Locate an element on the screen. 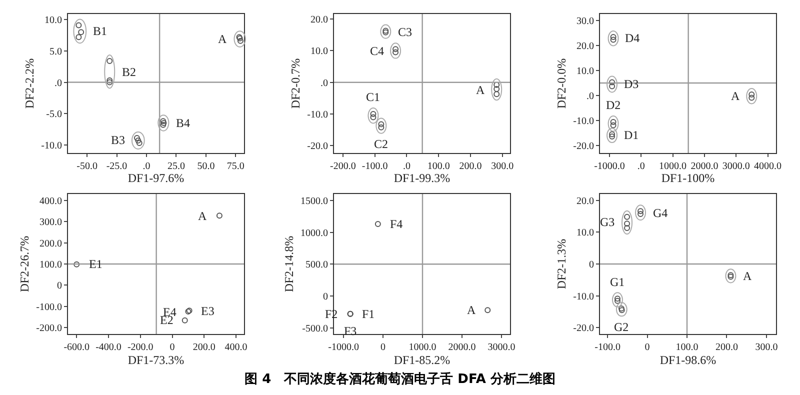  series-label: G1 is located at coordinates (617, 282).